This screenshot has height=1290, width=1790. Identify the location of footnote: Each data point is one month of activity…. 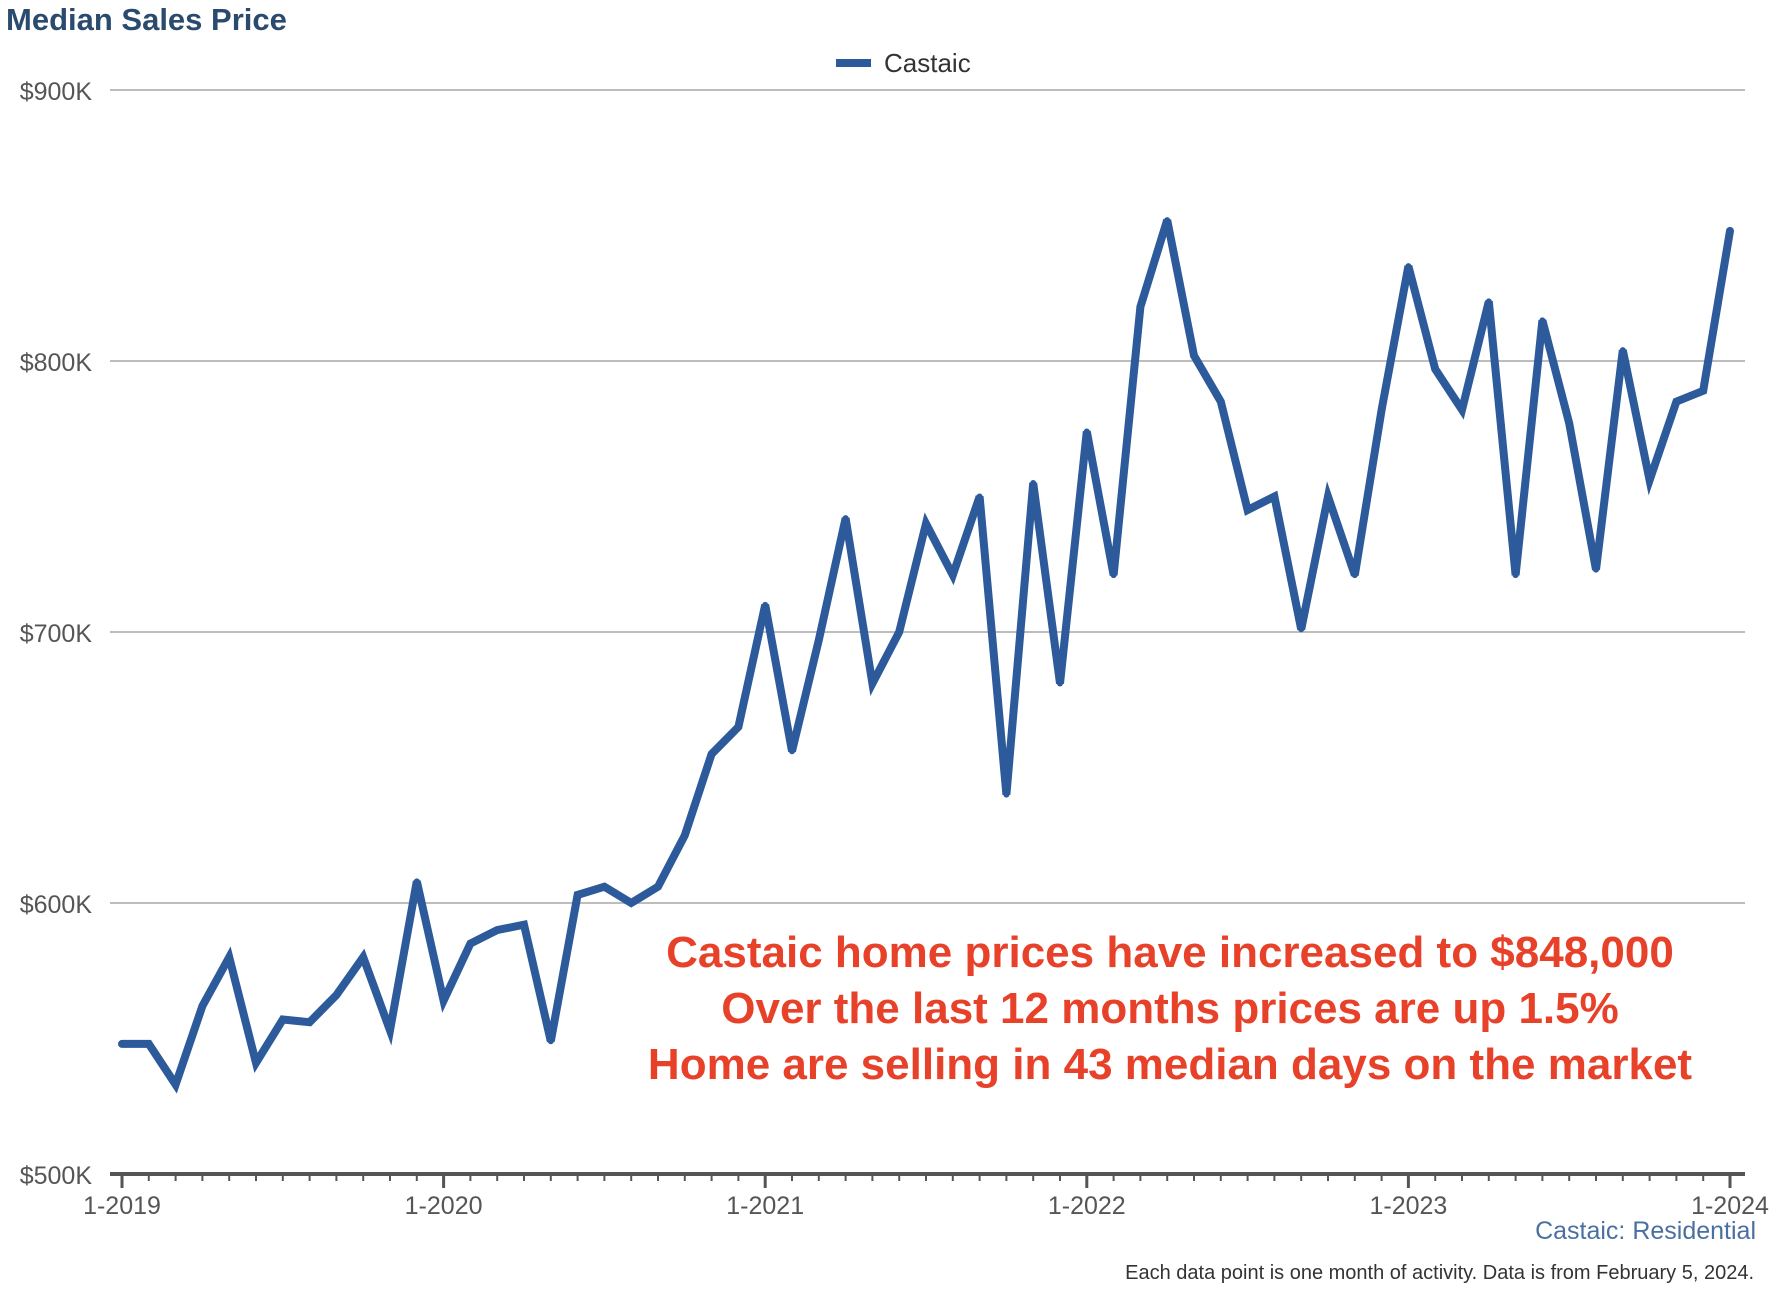
(1439, 1273).